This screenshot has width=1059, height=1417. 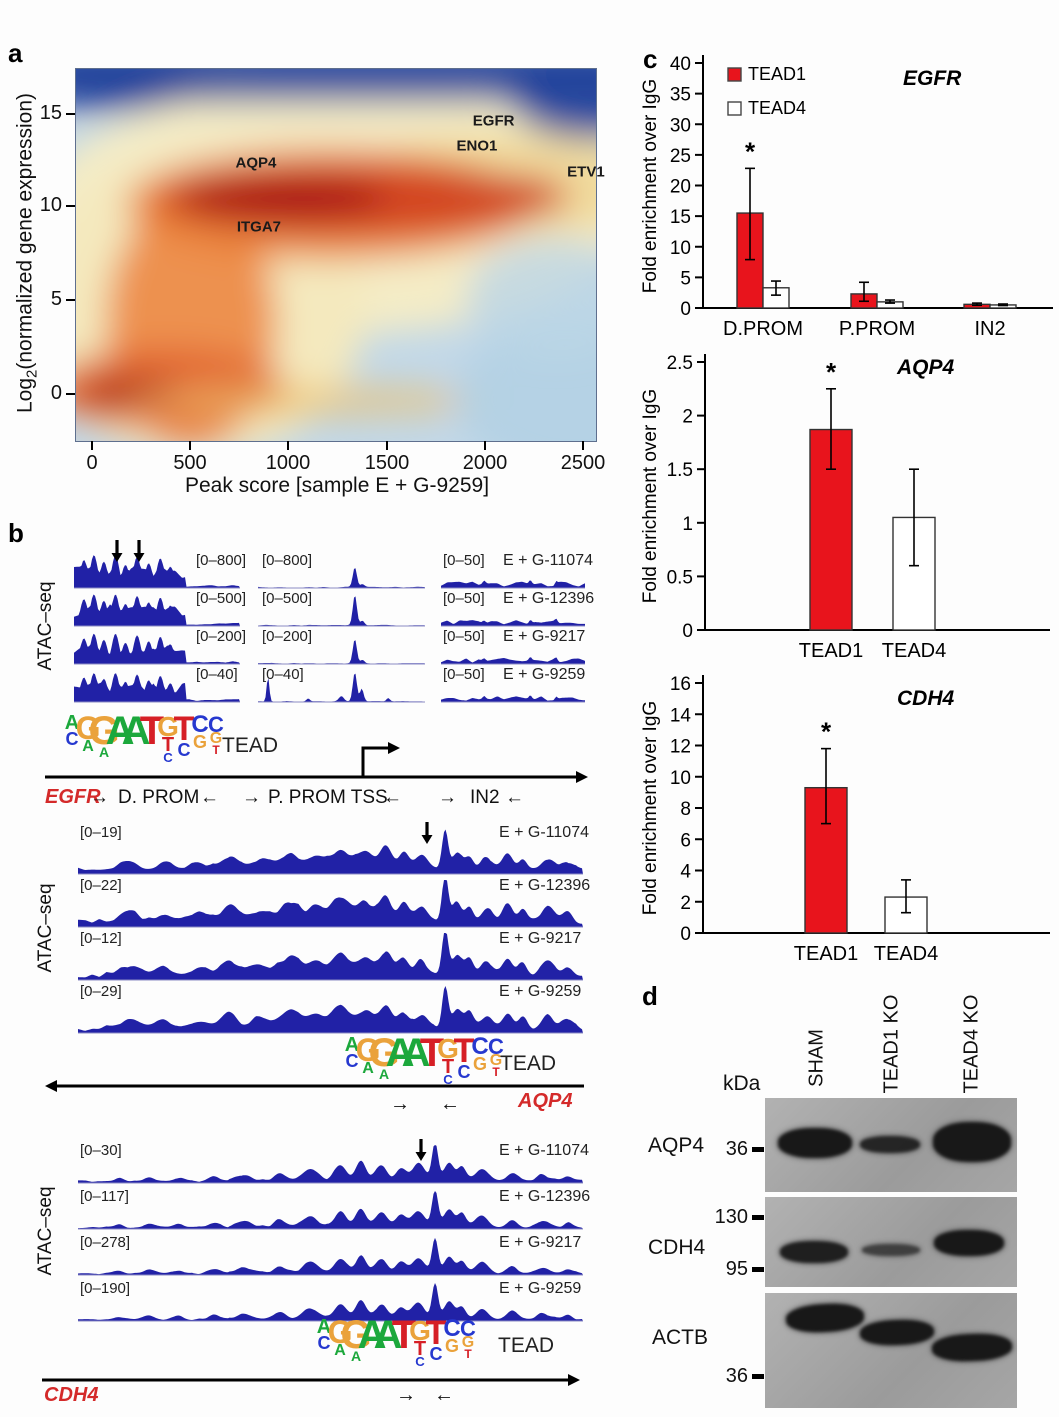 I want to click on panel-a-y-tick-label: 15, so click(x=50, y=113).